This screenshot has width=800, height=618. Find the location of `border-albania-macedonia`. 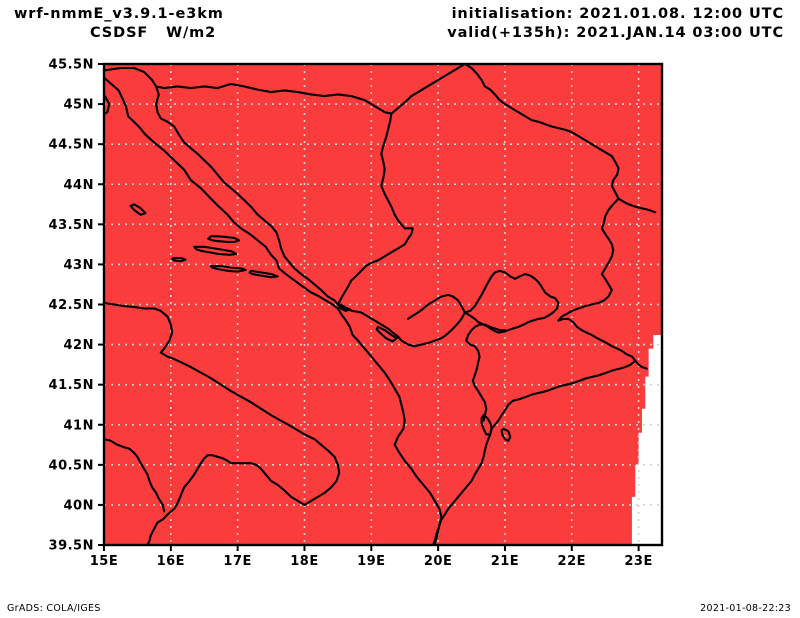

border-albania-macedonia is located at coordinates (479, 383).